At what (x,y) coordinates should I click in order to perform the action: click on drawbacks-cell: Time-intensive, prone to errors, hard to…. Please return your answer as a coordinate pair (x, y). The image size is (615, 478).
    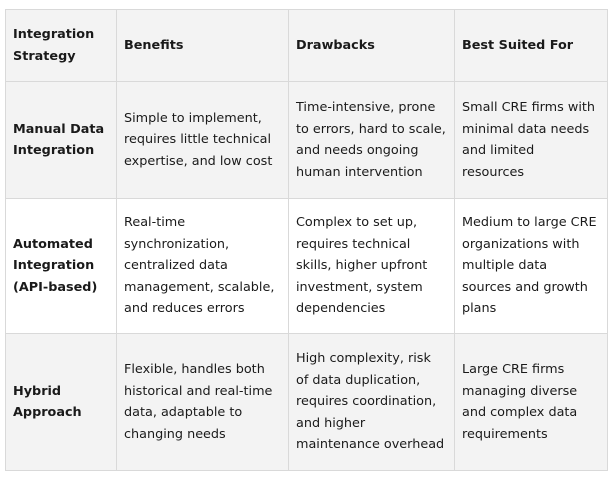
    Looking at the image, I should click on (371, 140).